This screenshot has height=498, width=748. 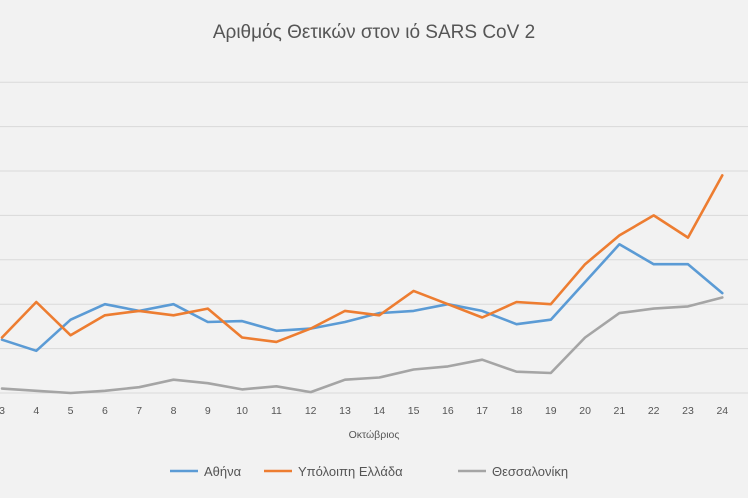 I want to click on x-tick-label: 11, so click(x=276, y=411).